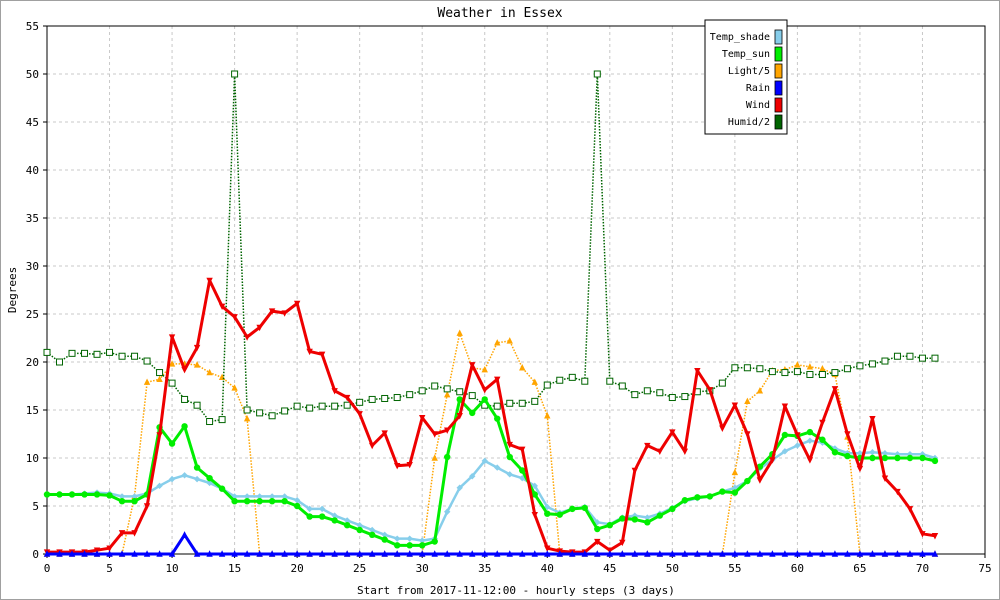 The height and width of the screenshot is (600, 1000). Describe the element at coordinates (778, 71) in the screenshot. I see `legend-swatch-light` at that location.